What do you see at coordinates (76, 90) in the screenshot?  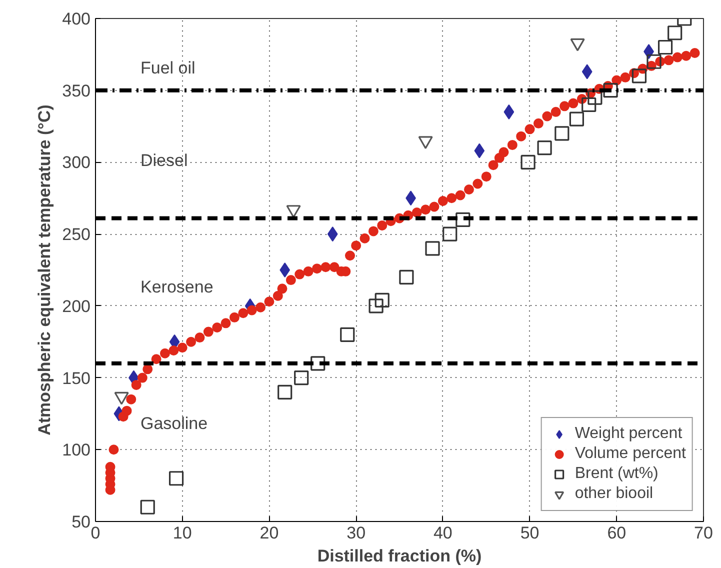 I see `y-tick-label: 350` at bounding box center [76, 90].